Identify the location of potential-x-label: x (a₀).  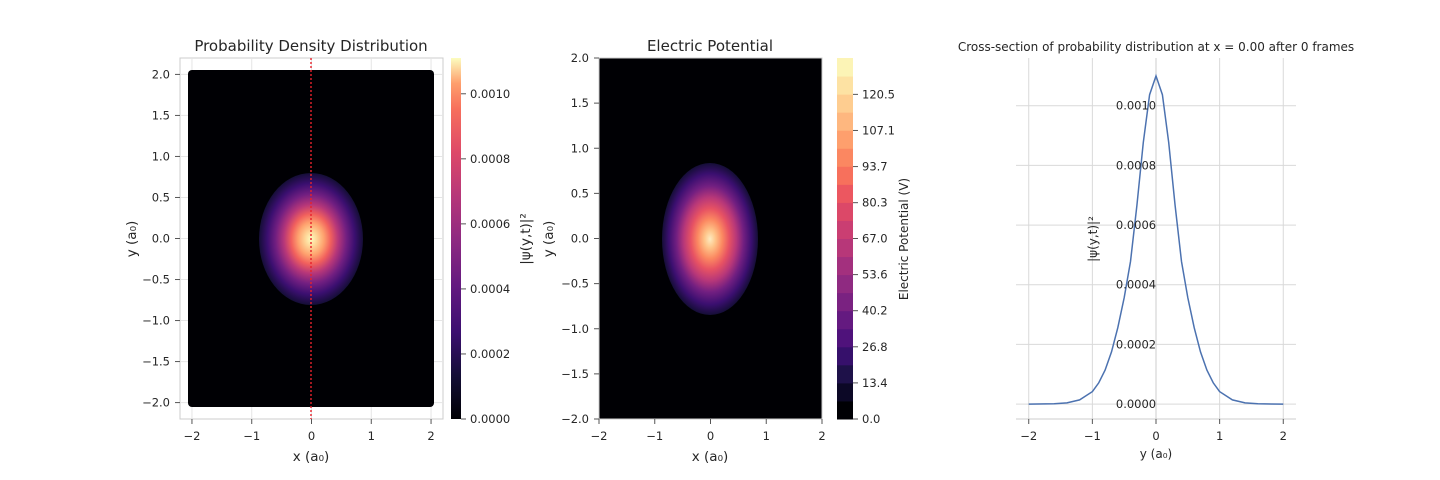
(710, 457).